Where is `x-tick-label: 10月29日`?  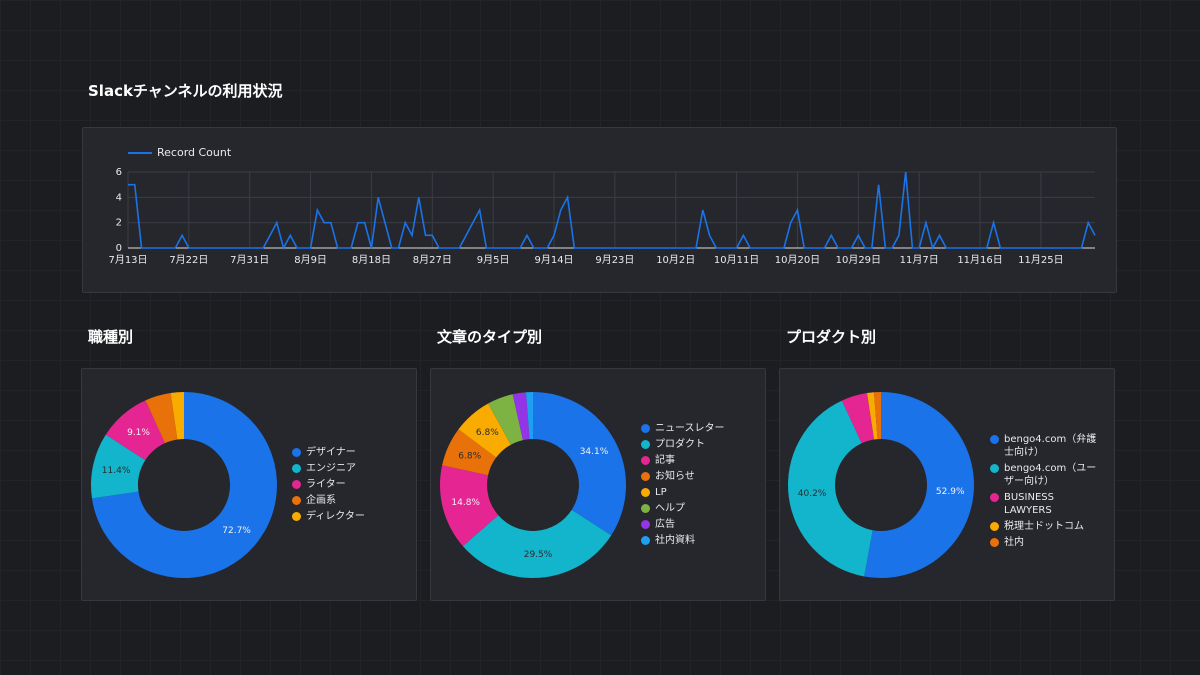 x-tick-label: 10月29日 is located at coordinates (858, 260).